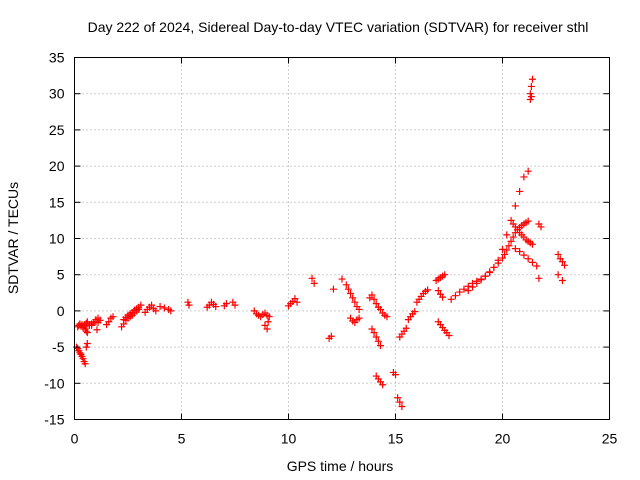 This screenshot has height=480, width=640. I want to click on y-tick-label: 30, so click(57, 94).